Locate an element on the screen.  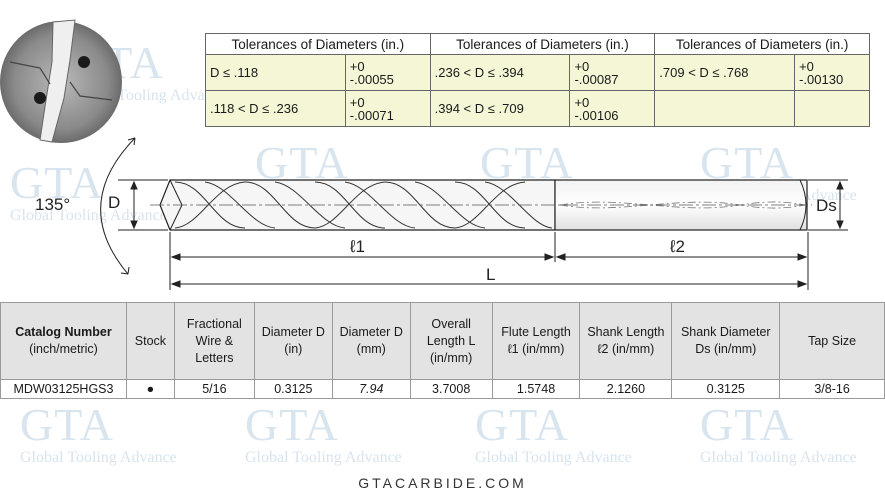
header-flute-length: Flute Length ℓ1 (in/mm) is located at coordinates (536, 341).